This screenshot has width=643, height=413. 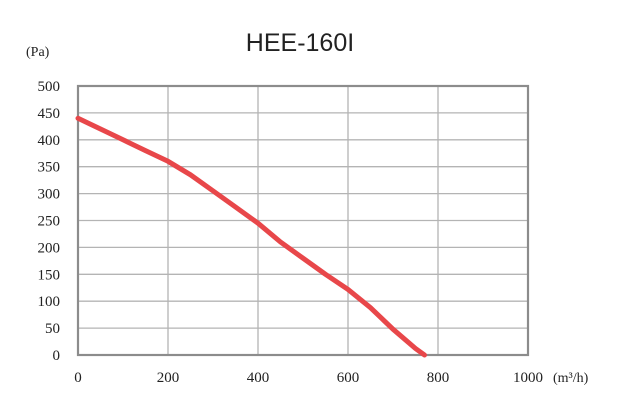 I want to click on y-tick-label: 150, so click(x=49, y=275).